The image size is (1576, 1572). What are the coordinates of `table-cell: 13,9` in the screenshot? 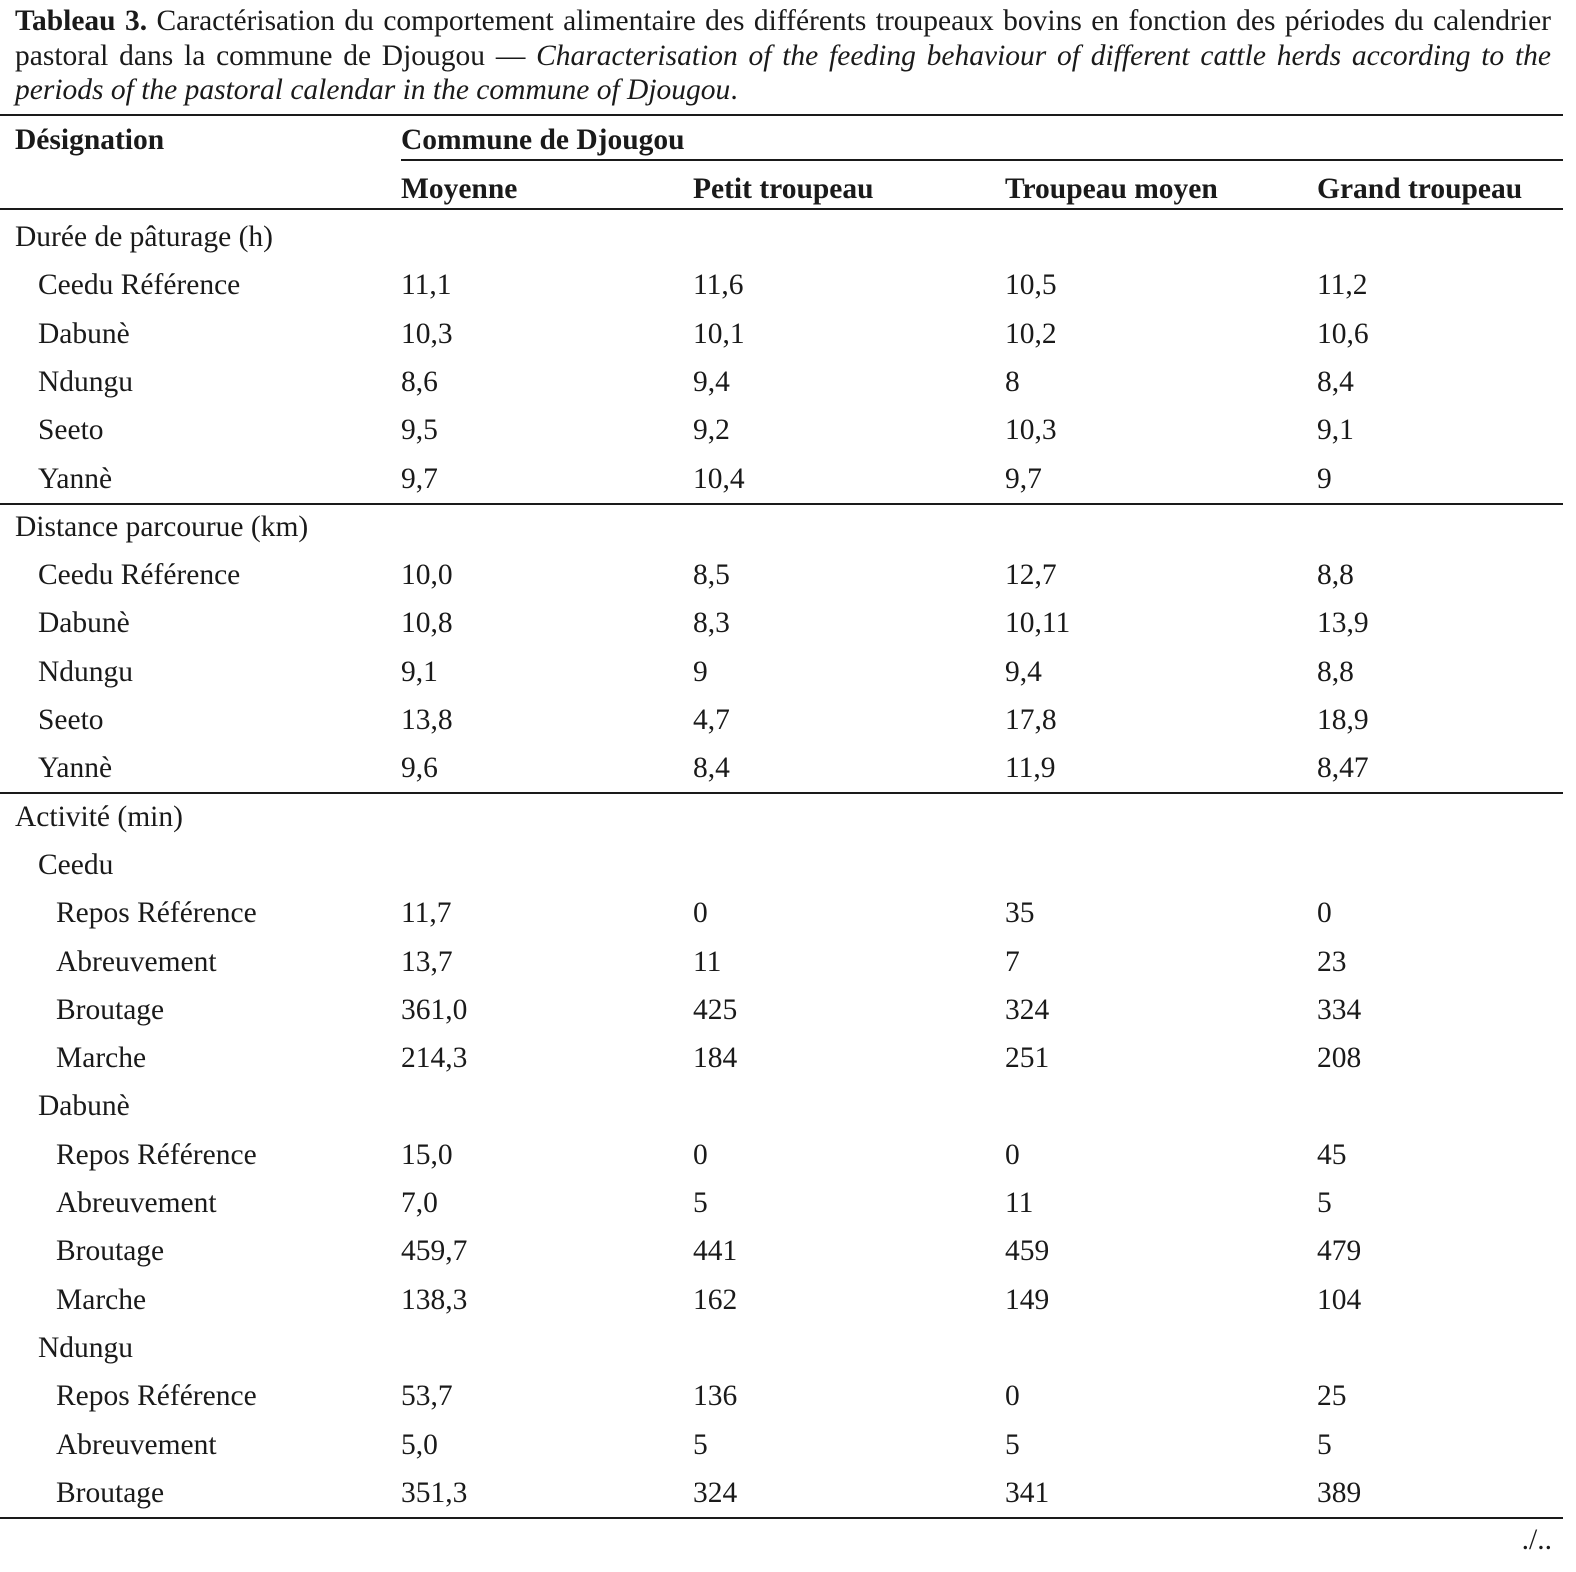 It's located at (1343, 623).